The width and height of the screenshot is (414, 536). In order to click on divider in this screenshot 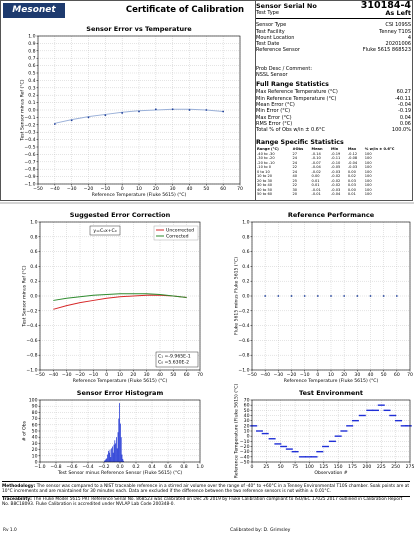, I will do `click(255, 100)`.